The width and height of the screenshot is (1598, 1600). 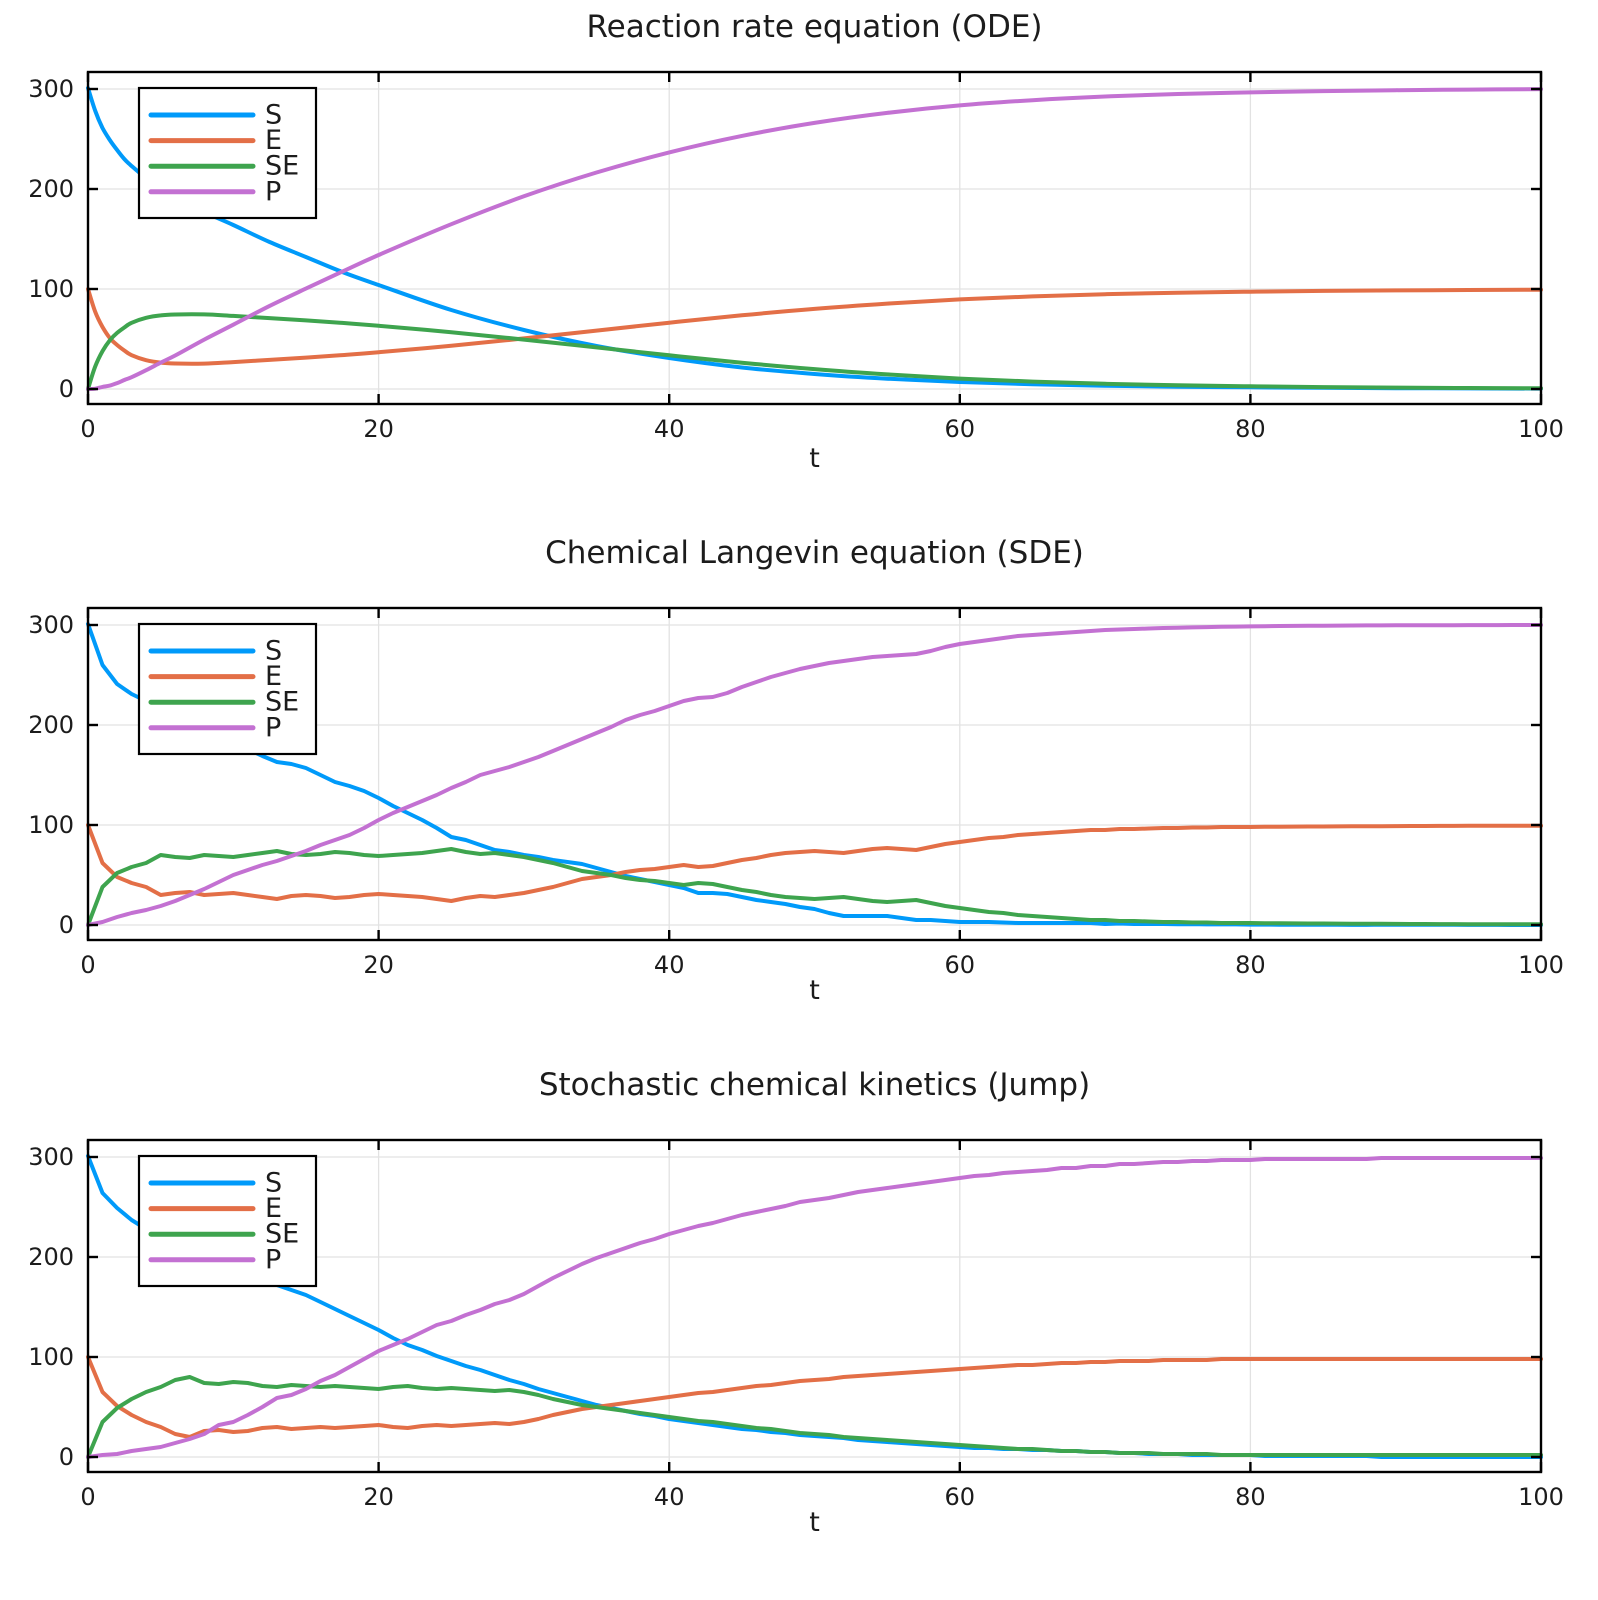 What do you see at coordinates (814, 1522) in the screenshot?
I see `x-axis-label-jump: t` at bounding box center [814, 1522].